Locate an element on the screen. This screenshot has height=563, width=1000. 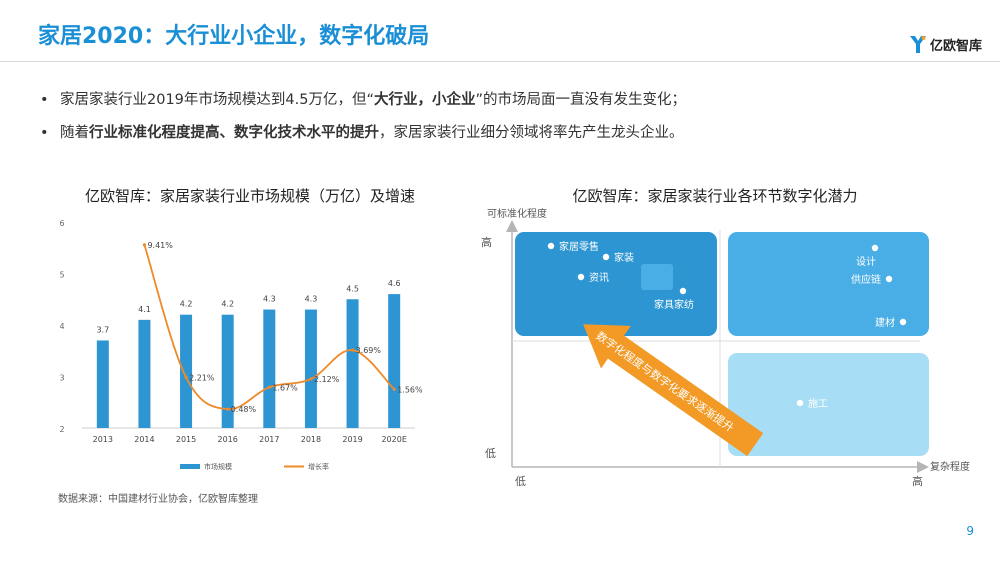
trend-arrow is located at coordinates (673, 390).